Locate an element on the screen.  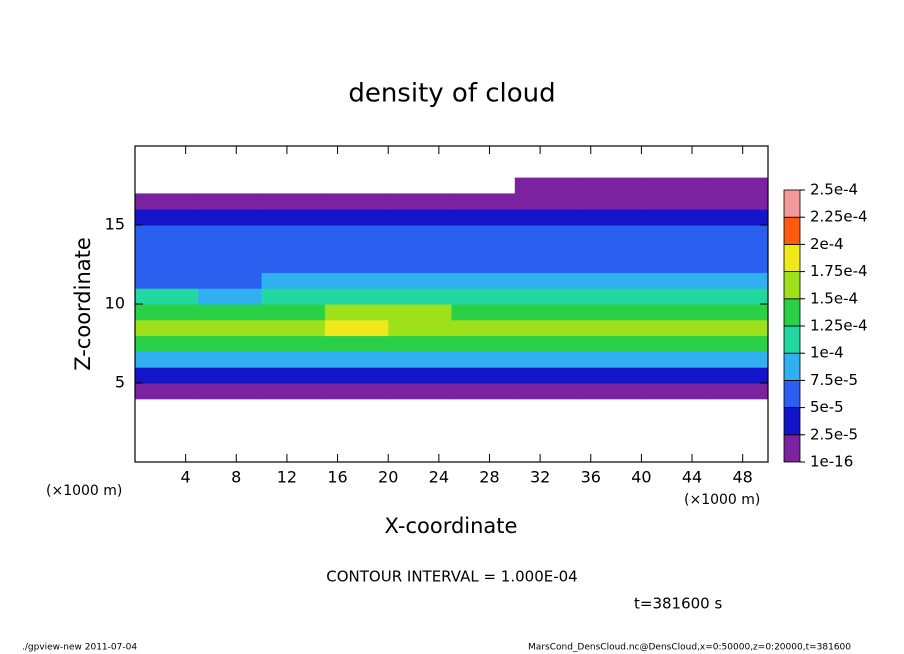
time-note: t=381600 s is located at coordinates (678, 604).